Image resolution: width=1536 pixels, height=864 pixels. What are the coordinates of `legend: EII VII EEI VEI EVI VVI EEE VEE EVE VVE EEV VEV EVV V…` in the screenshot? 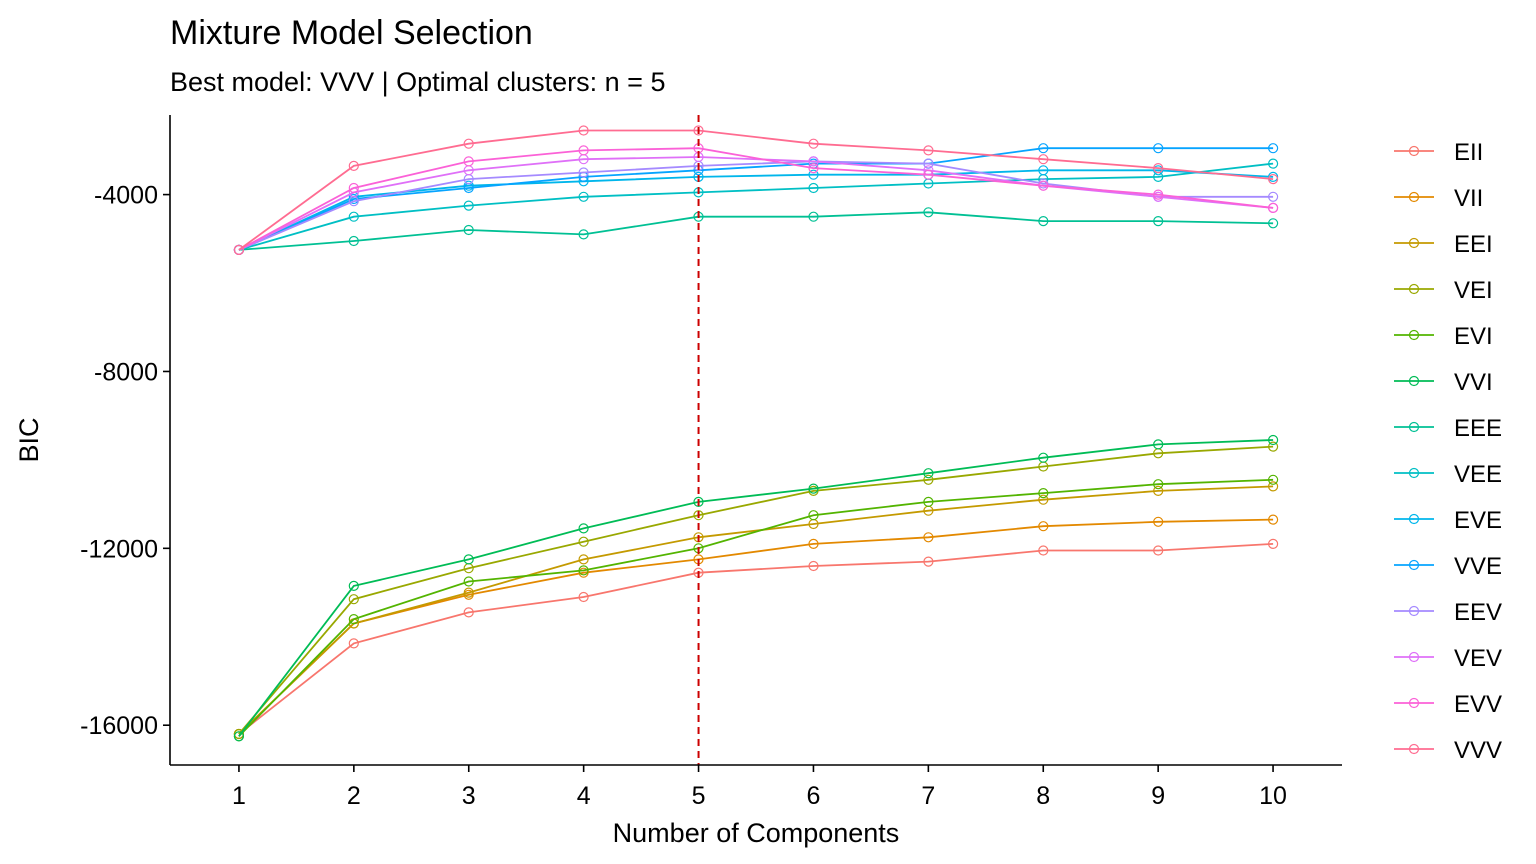 It's located at (1448, 451).